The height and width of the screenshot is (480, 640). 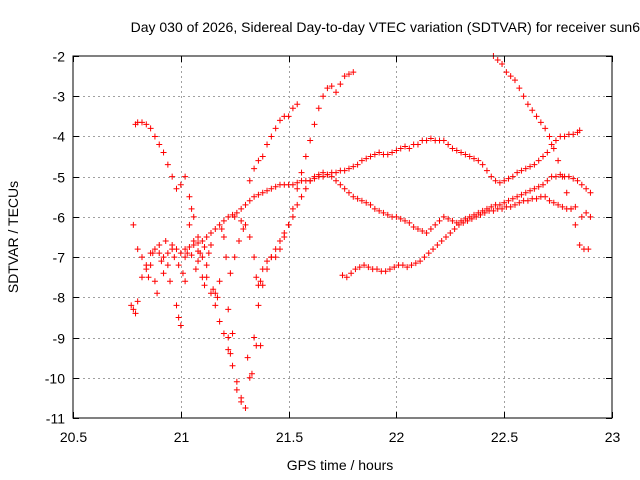 I want to click on y-tick-label: -5, so click(x=59, y=178).